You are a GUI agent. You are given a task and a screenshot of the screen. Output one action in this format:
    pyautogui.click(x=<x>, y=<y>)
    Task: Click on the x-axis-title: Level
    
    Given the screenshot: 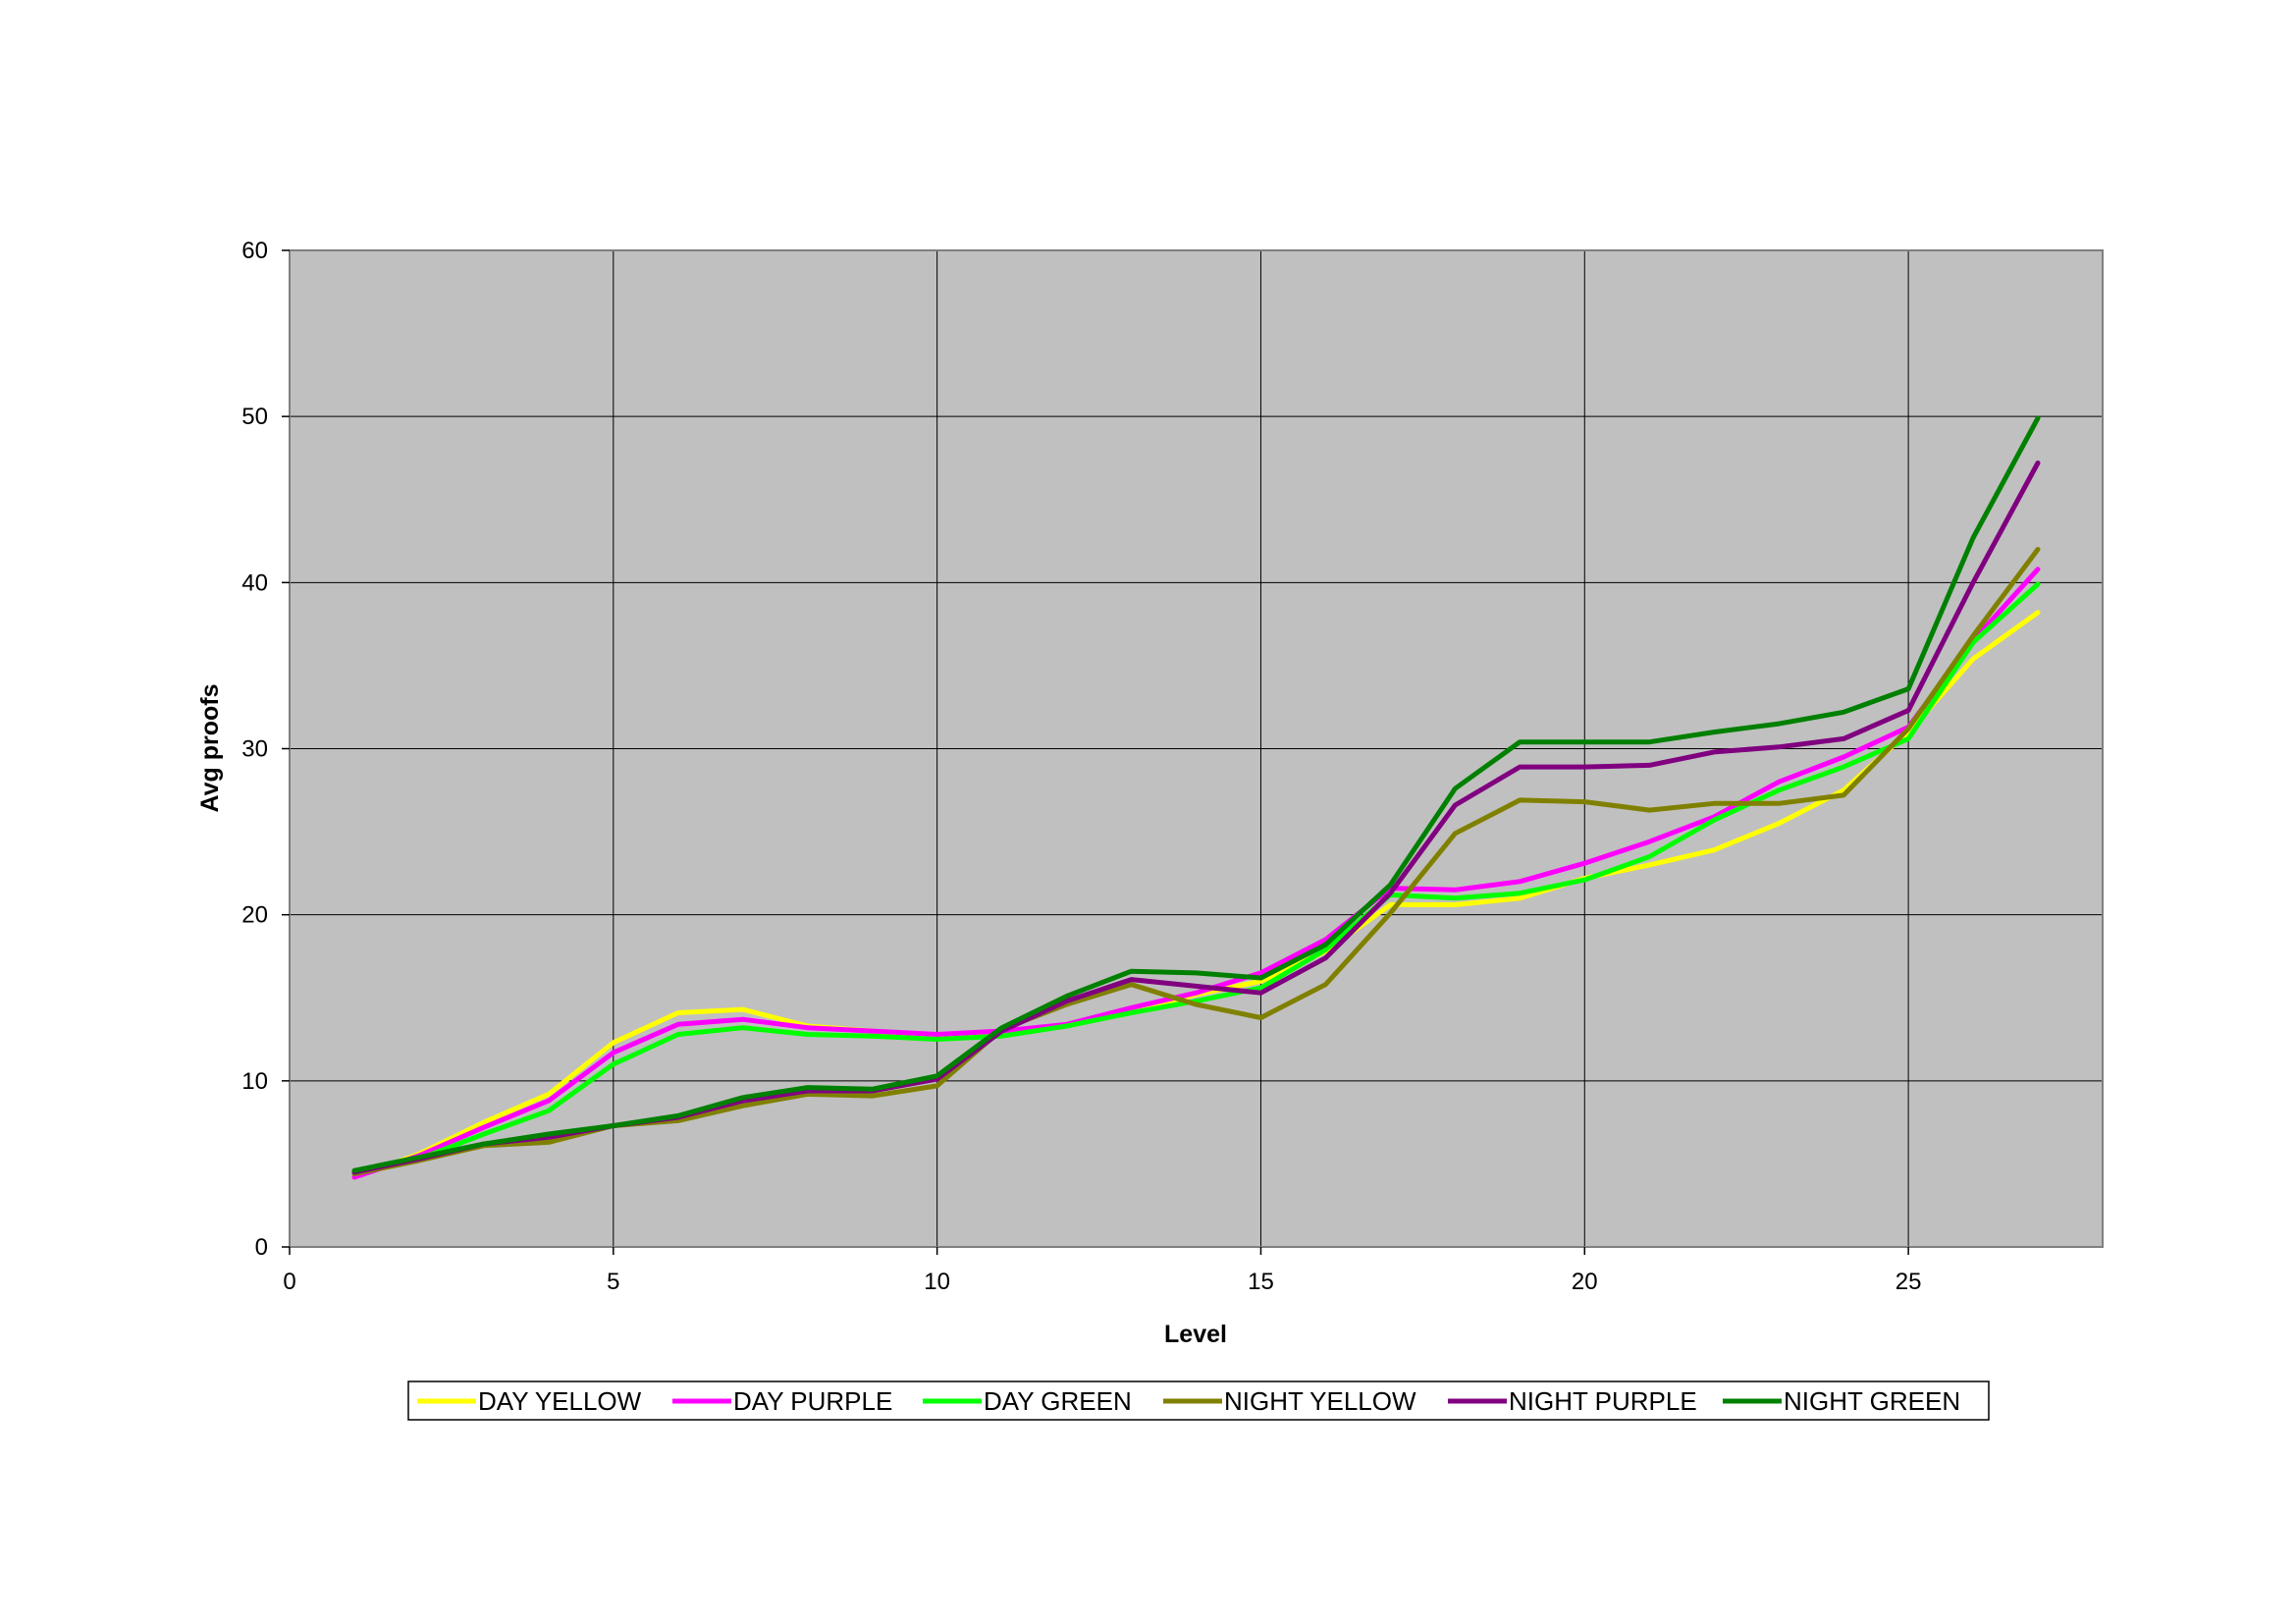 What is the action you would take?
    pyautogui.click(x=1195, y=1334)
    